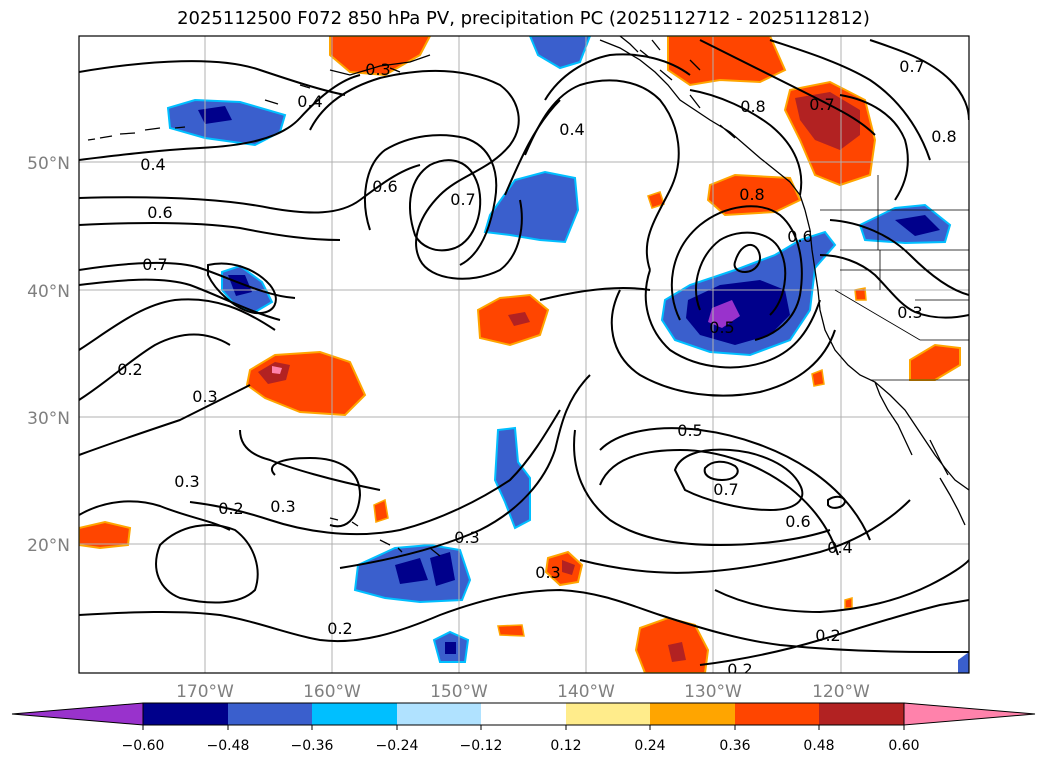  Describe the element at coordinates (312, 746) in the screenshot. I see `colorbar-tick-label: −0.36` at that location.